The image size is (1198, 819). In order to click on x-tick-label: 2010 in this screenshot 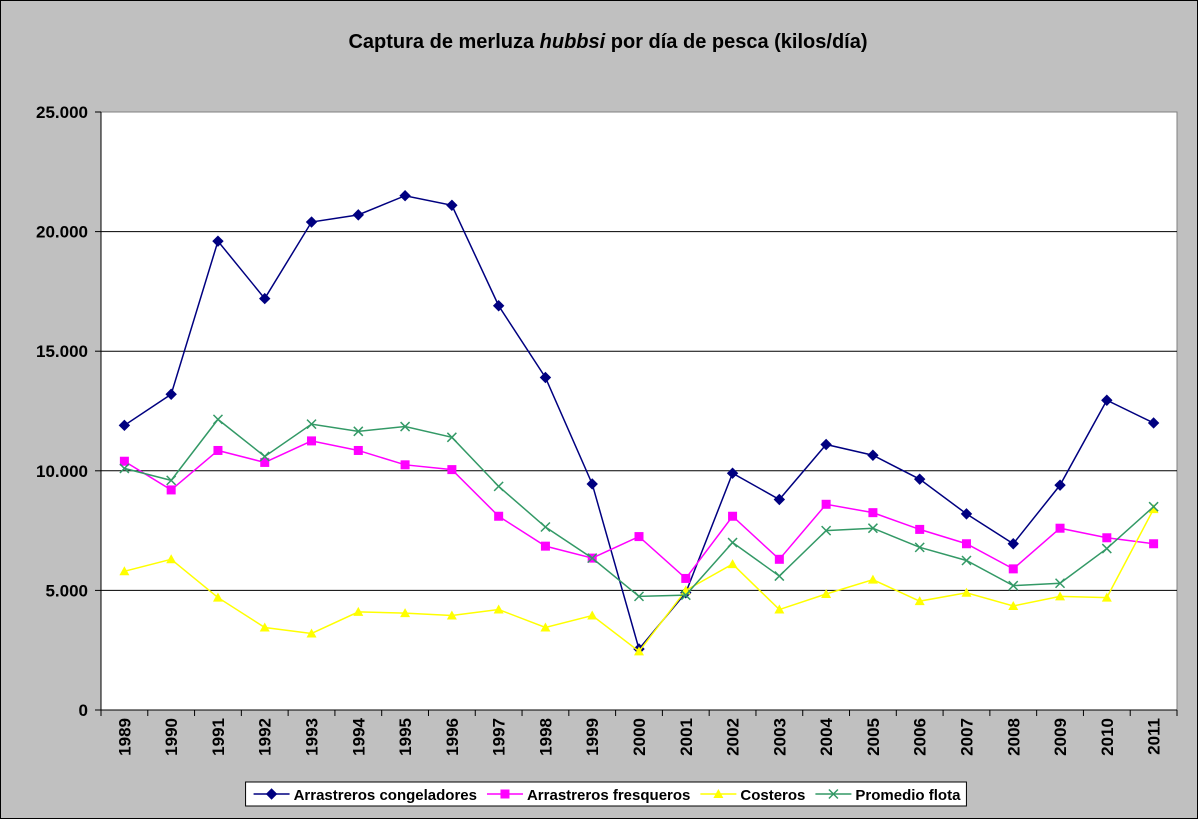, I will do `click(1107, 737)`.